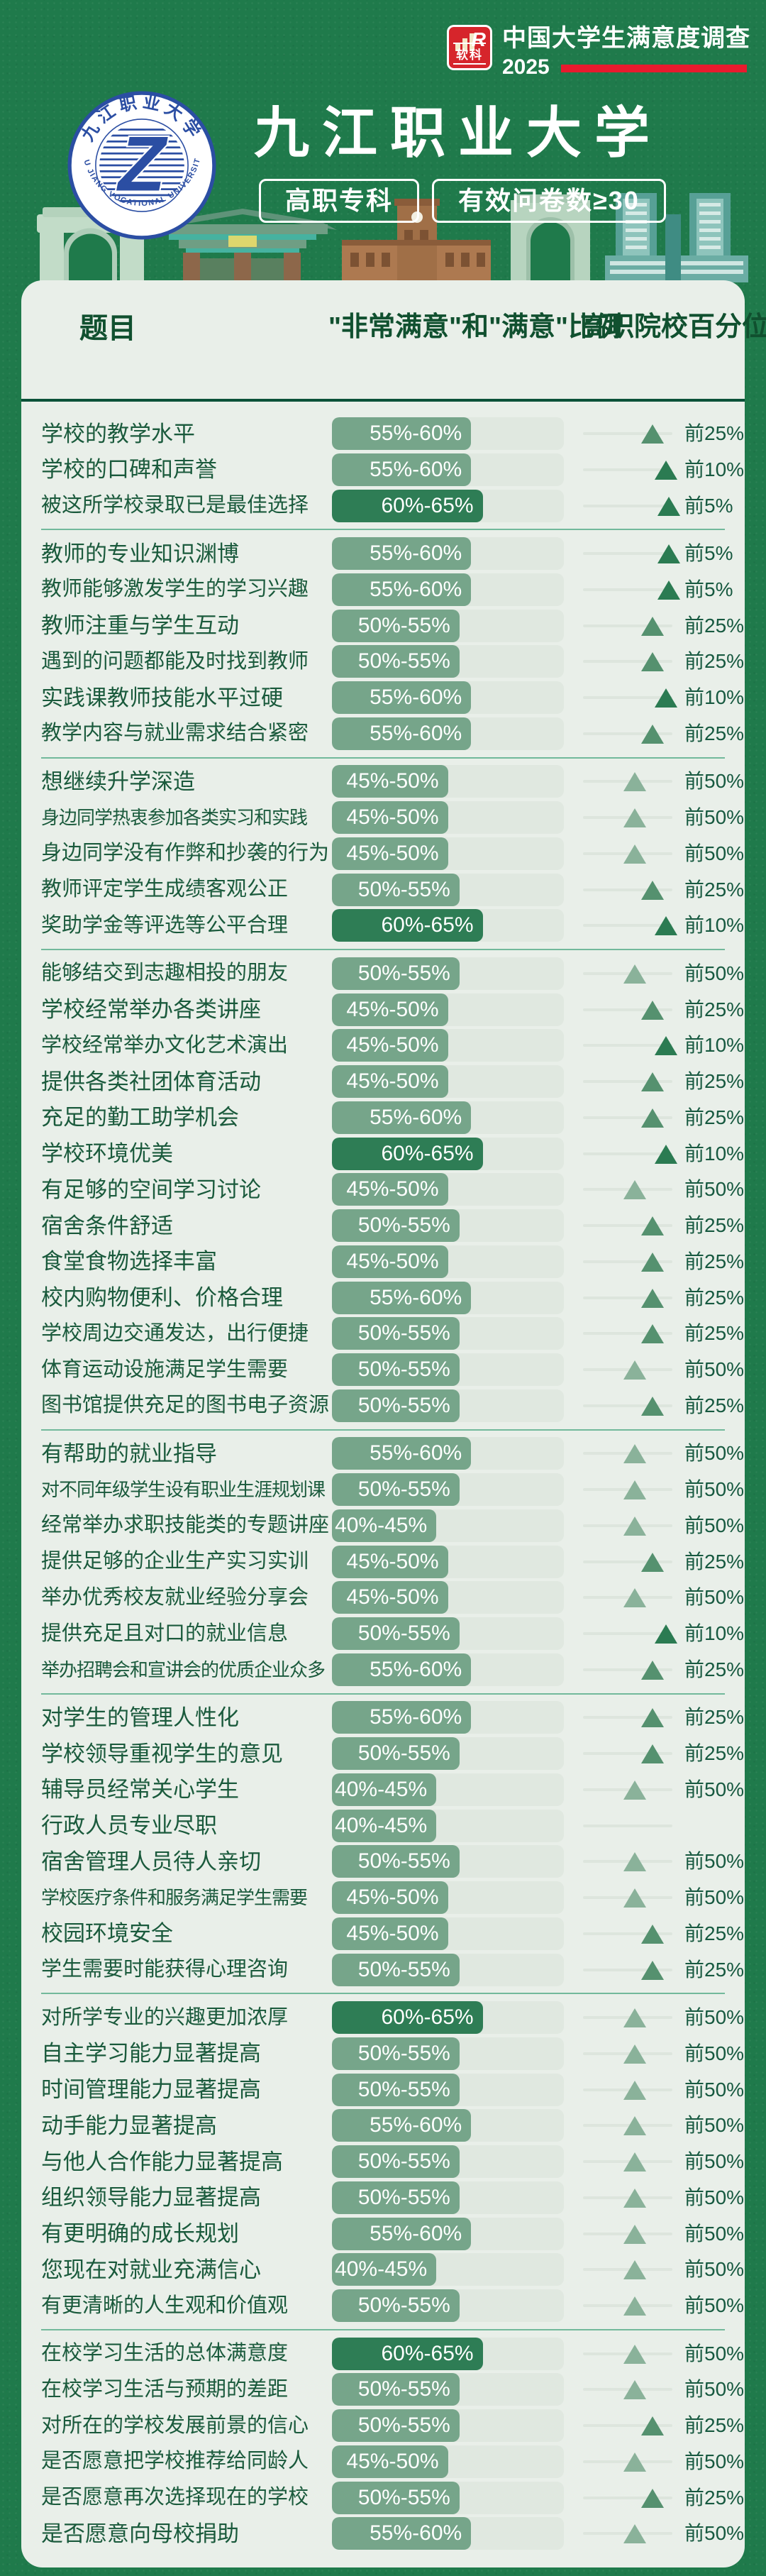 The image size is (766, 2576). Describe the element at coordinates (140, 2533) in the screenshot. I see `question-label: 是否愿意向母校捐助` at that location.